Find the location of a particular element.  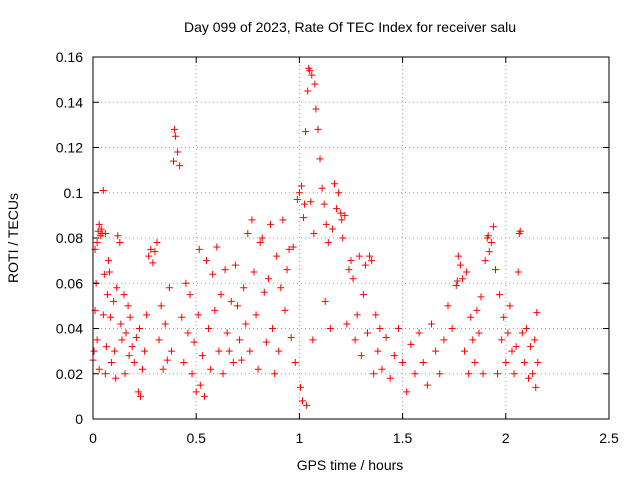

x-tick-label: 2.5 is located at coordinates (609, 438).